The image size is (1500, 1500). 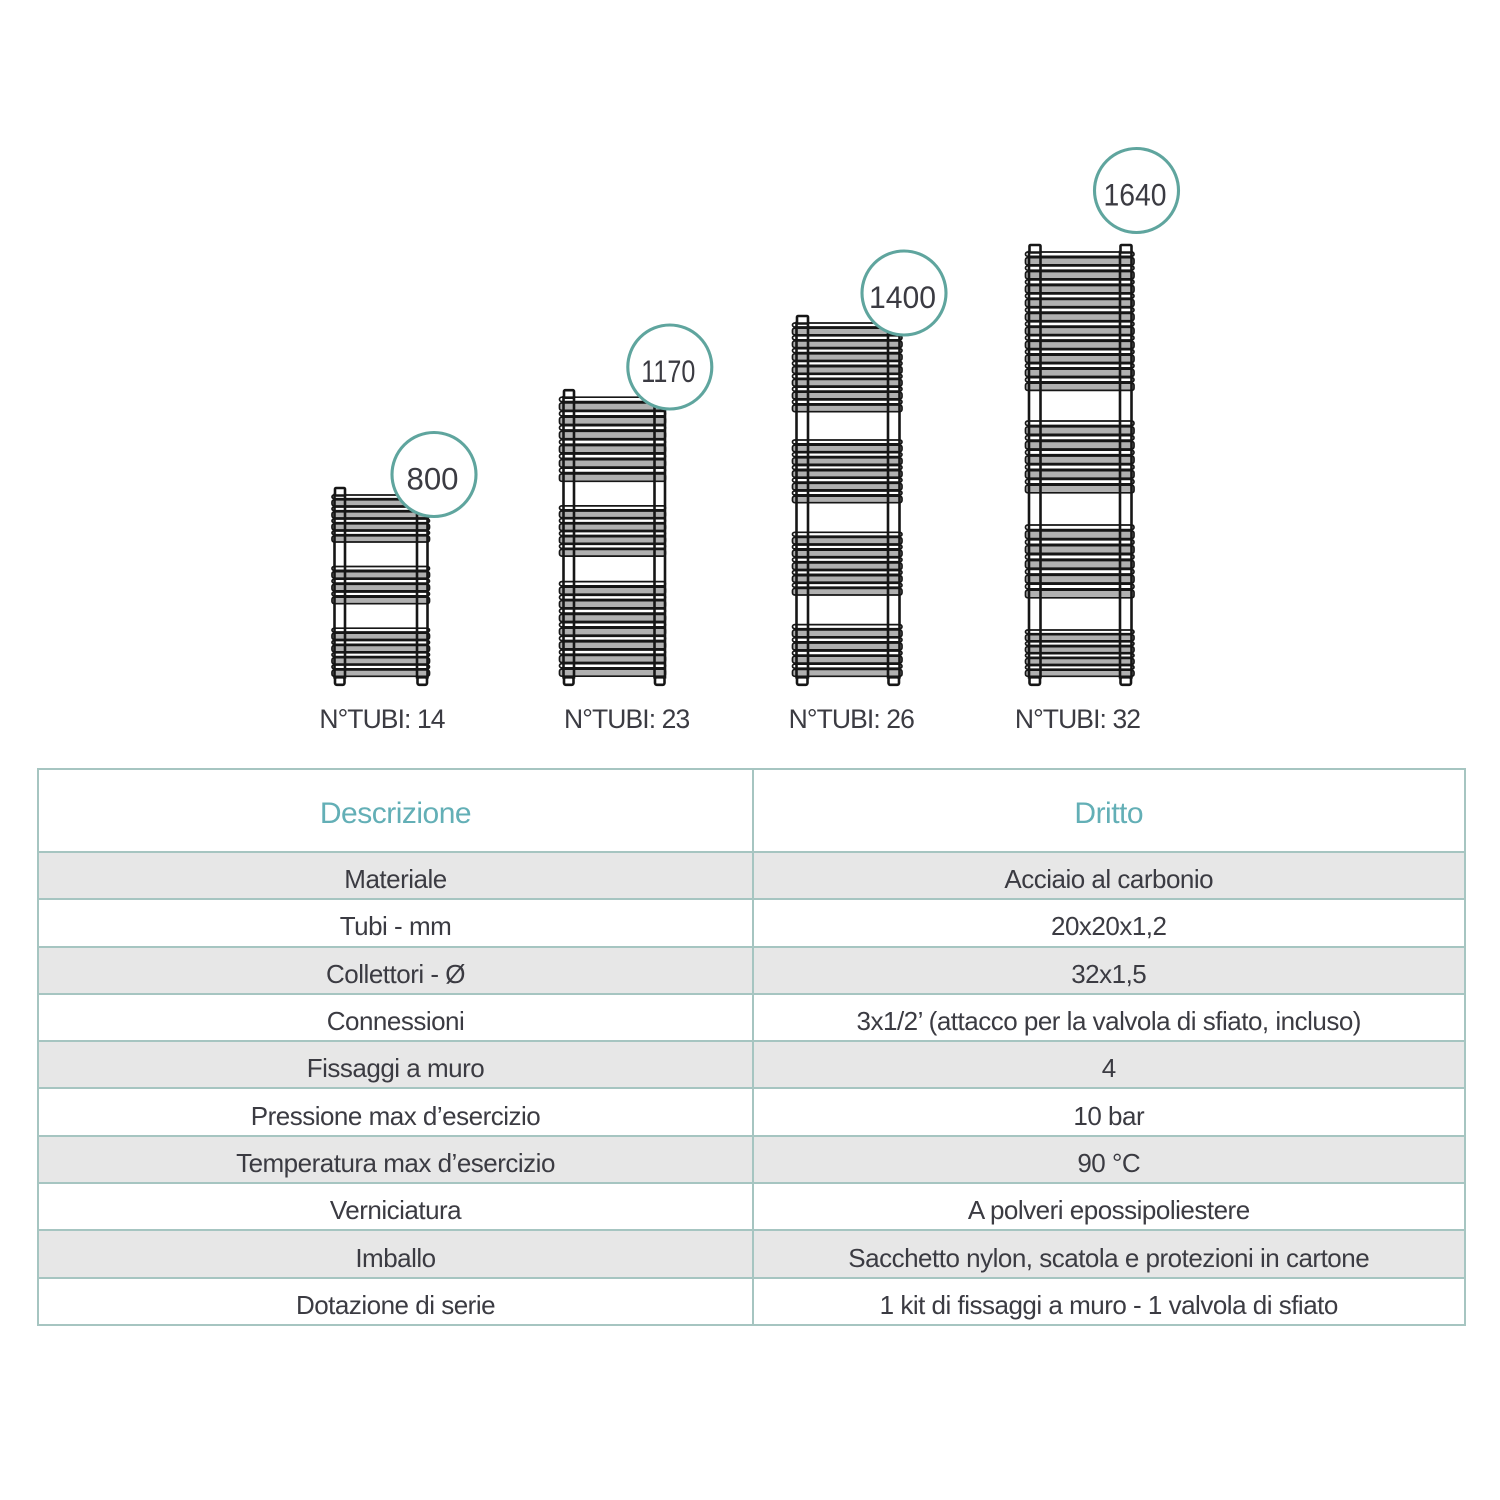 I want to click on svg-text: 1170, so click(x=668, y=371).